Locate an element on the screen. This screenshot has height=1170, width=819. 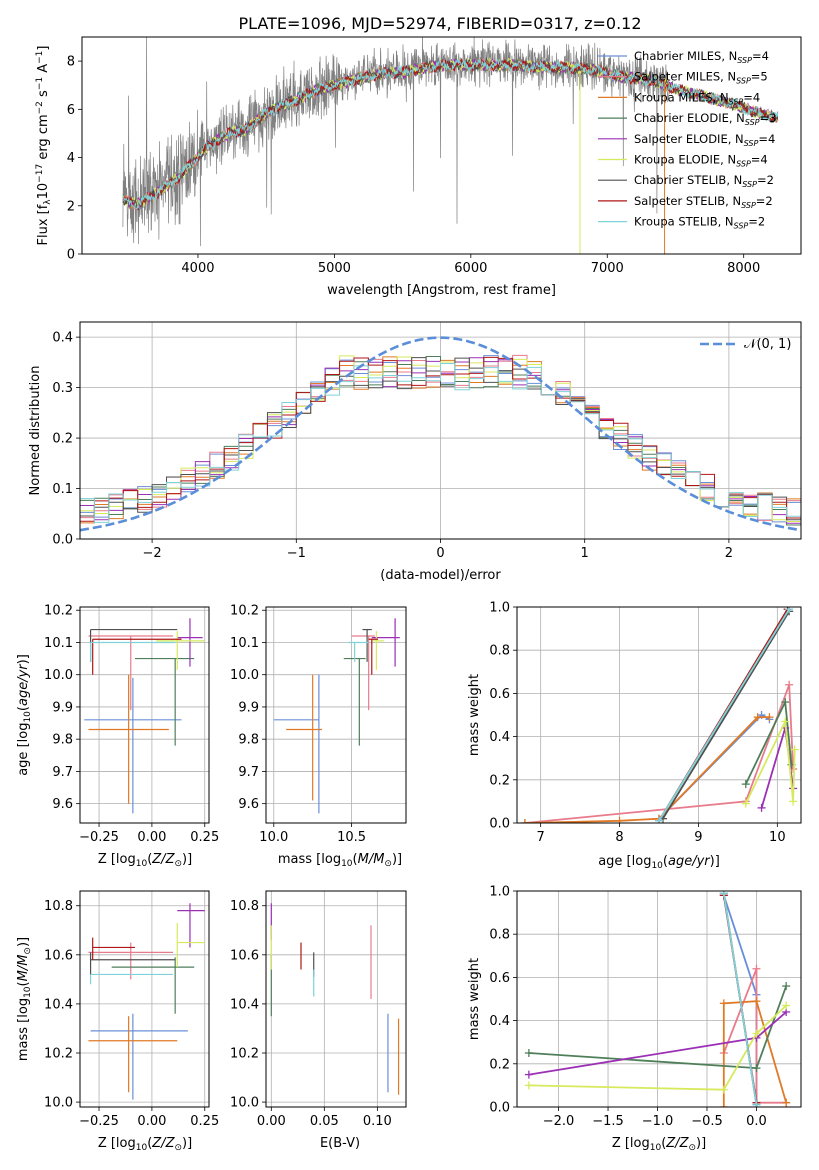
weight-line-chabrier-elodie is located at coordinates (768, 741).